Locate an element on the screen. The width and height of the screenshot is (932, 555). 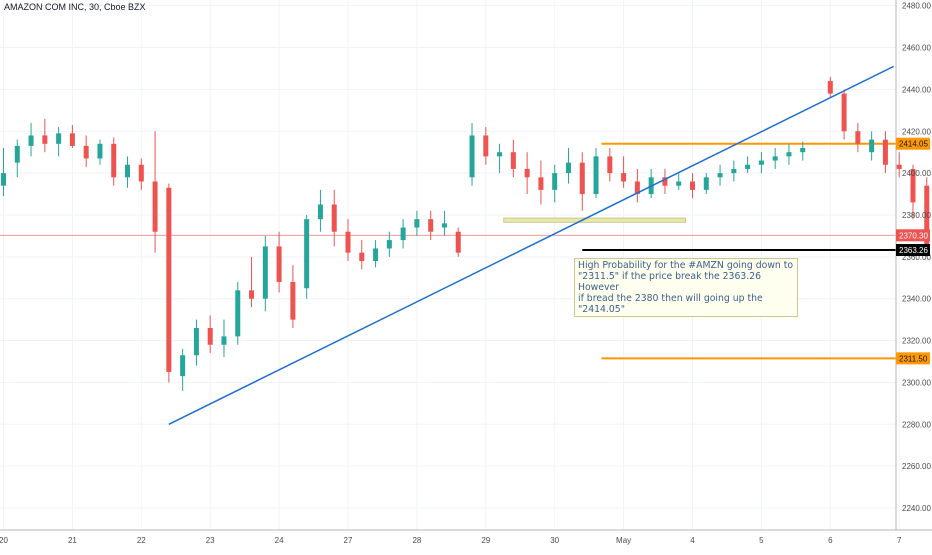
x-tick-label: 5 is located at coordinates (761, 540).